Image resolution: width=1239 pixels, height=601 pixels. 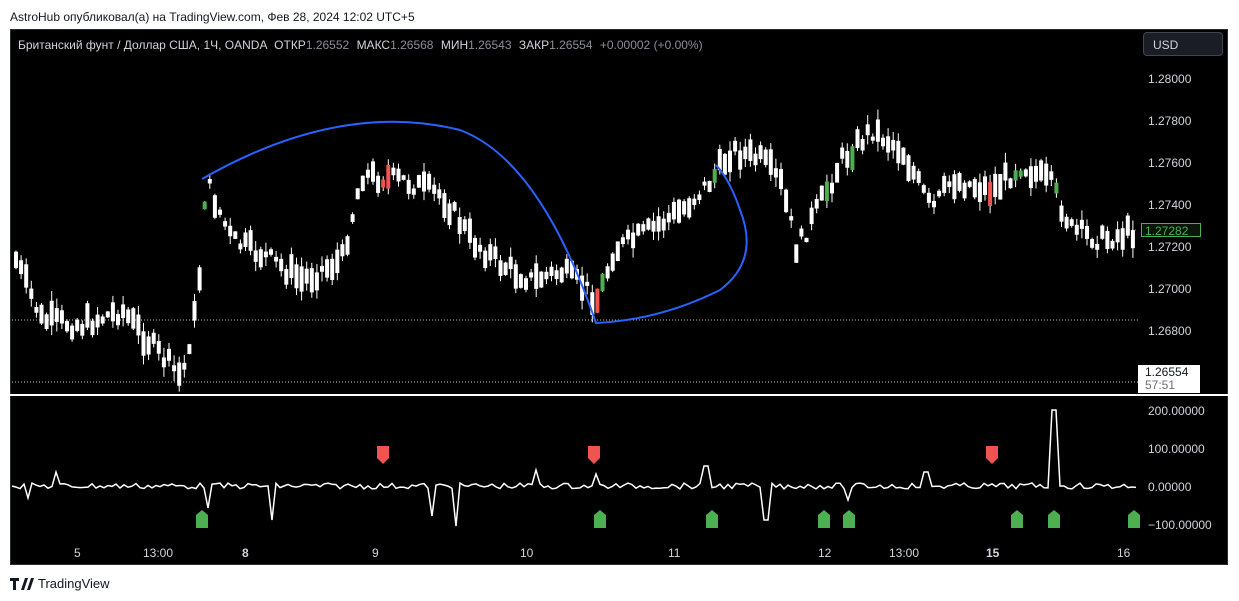 What do you see at coordinates (245, 553) in the screenshot?
I see `time-axis-label: 8` at bounding box center [245, 553].